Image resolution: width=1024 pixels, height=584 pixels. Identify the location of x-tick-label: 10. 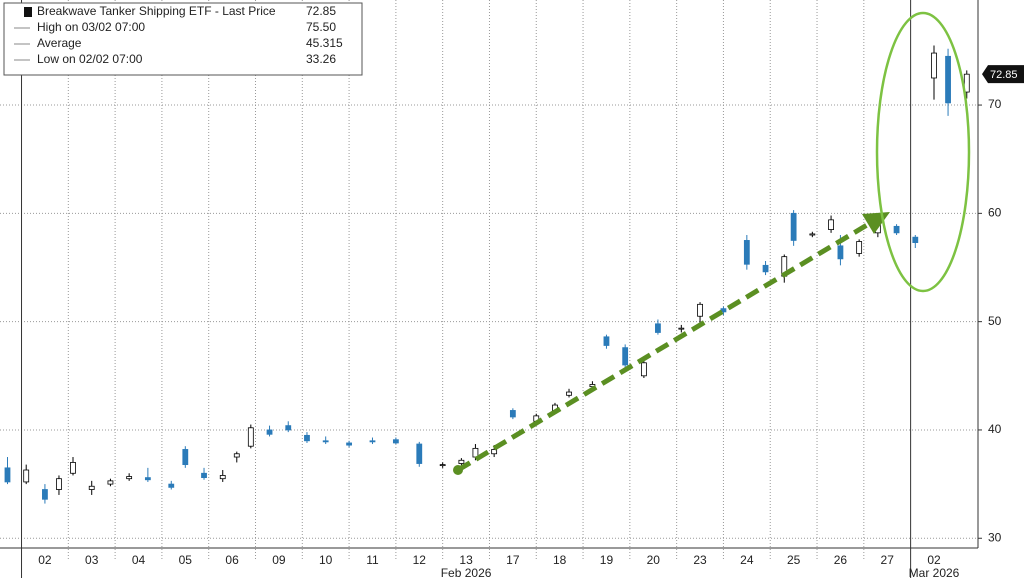
(326, 560).